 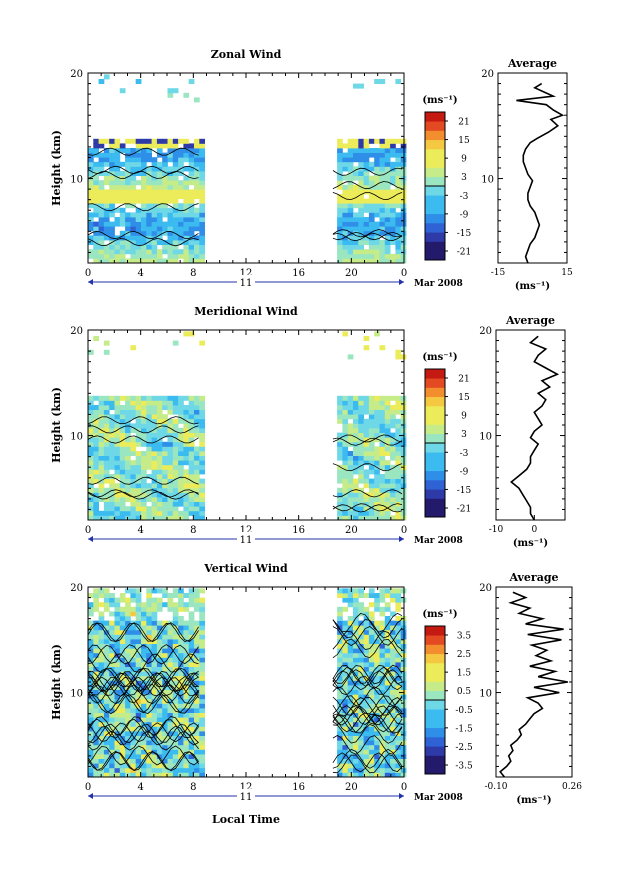 I want to click on panel-title: Vertical Wind, so click(x=245, y=568).